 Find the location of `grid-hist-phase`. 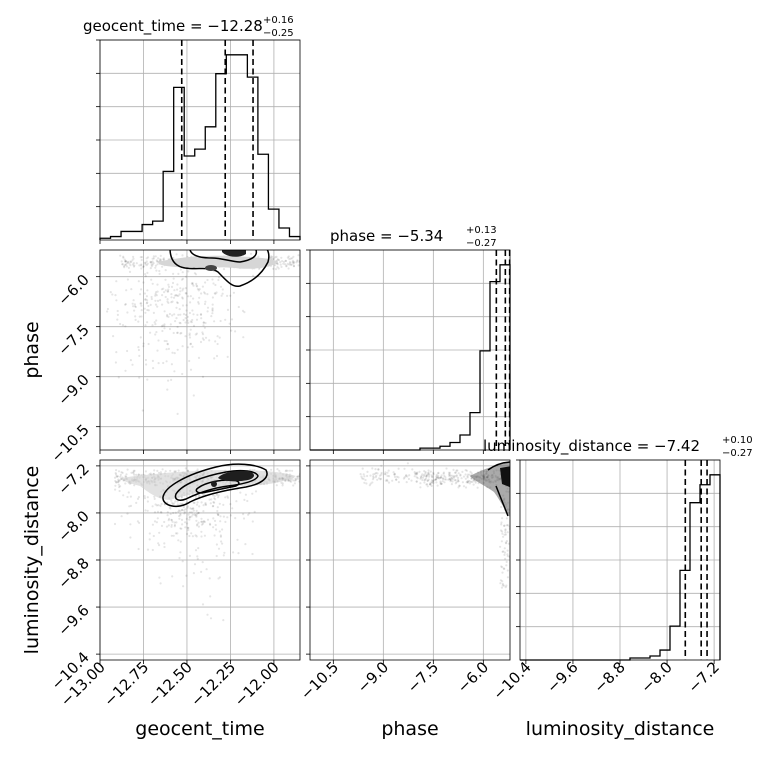

grid-hist-phase is located at coordinates (410, 349).